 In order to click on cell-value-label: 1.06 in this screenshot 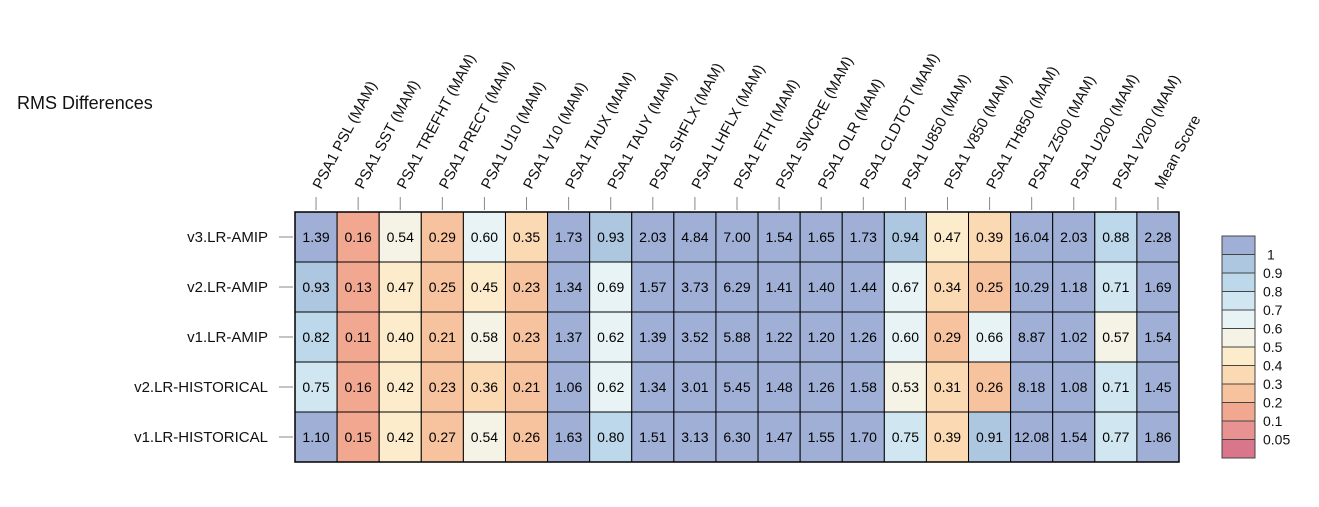, I will do `click(568, 387)`.